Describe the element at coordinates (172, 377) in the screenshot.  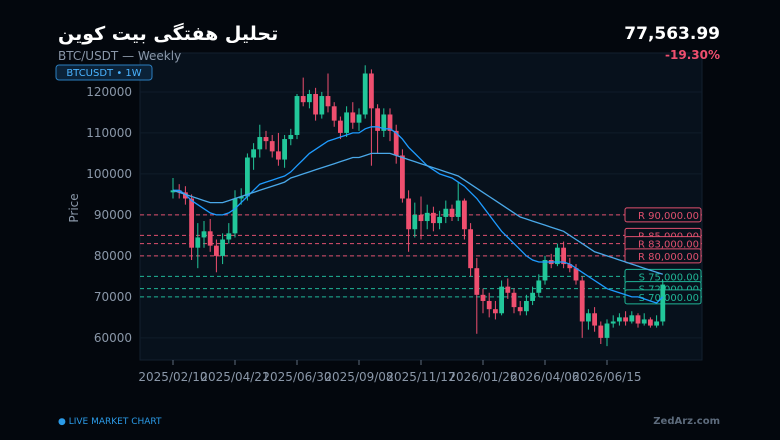
I see `x-tick-label: 2025/02/10` at that location.